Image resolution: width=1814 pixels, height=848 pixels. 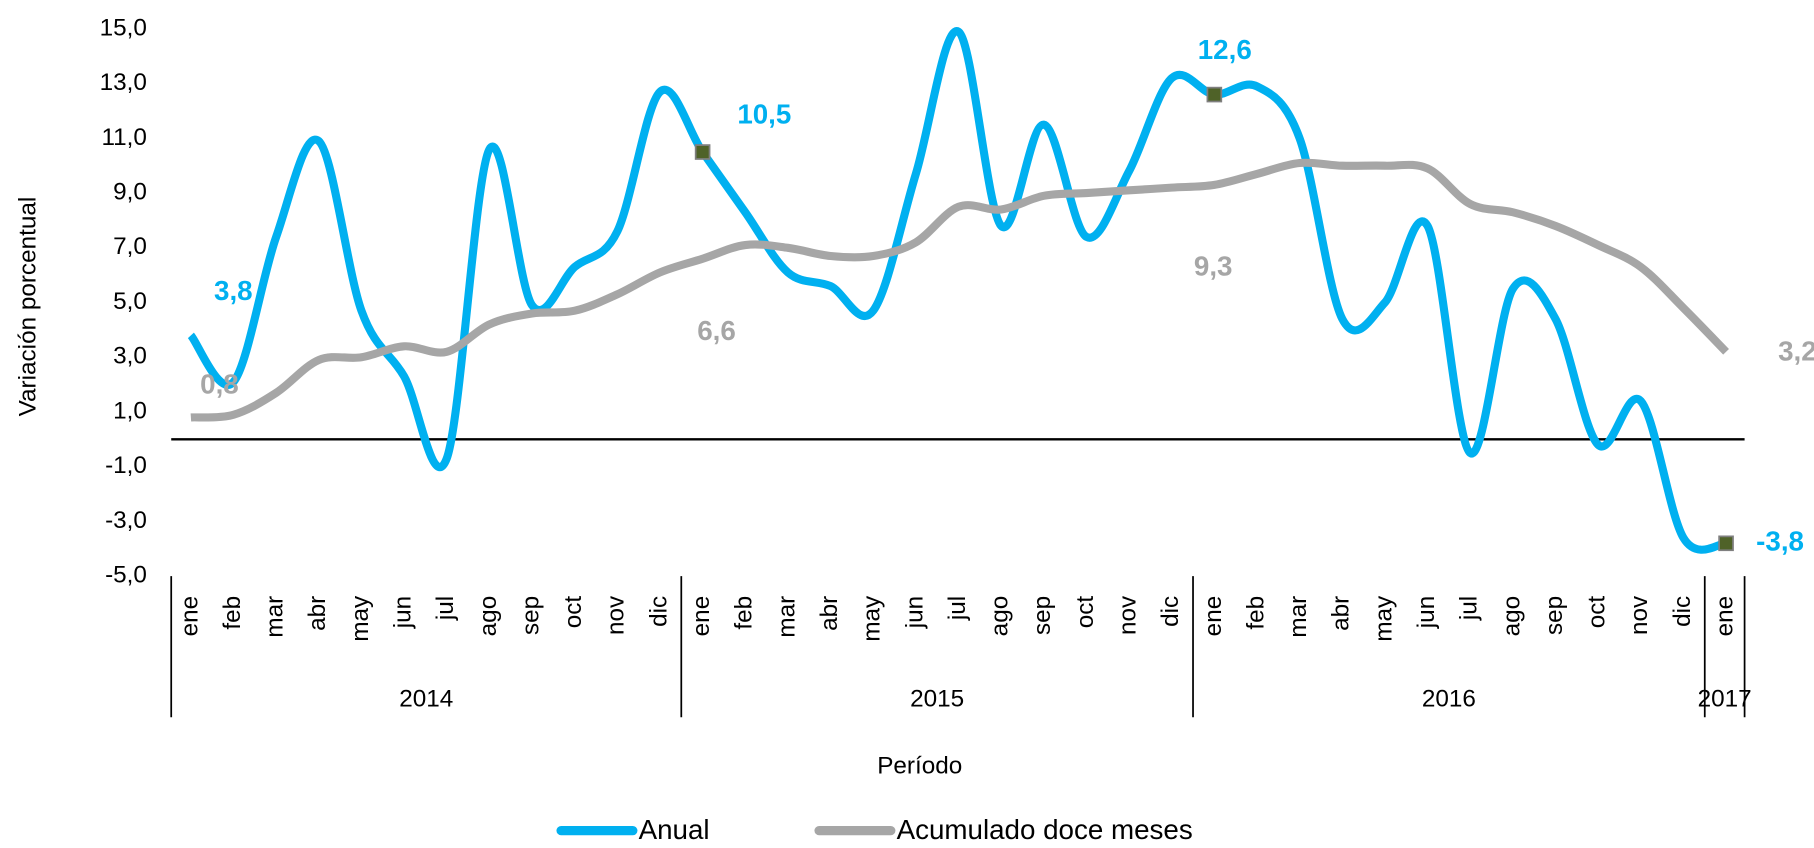 What do you see at coordinates (126, 575) in the screenshot?
I see `y-tick-label: -5,0` at bounding box center [126, 575].